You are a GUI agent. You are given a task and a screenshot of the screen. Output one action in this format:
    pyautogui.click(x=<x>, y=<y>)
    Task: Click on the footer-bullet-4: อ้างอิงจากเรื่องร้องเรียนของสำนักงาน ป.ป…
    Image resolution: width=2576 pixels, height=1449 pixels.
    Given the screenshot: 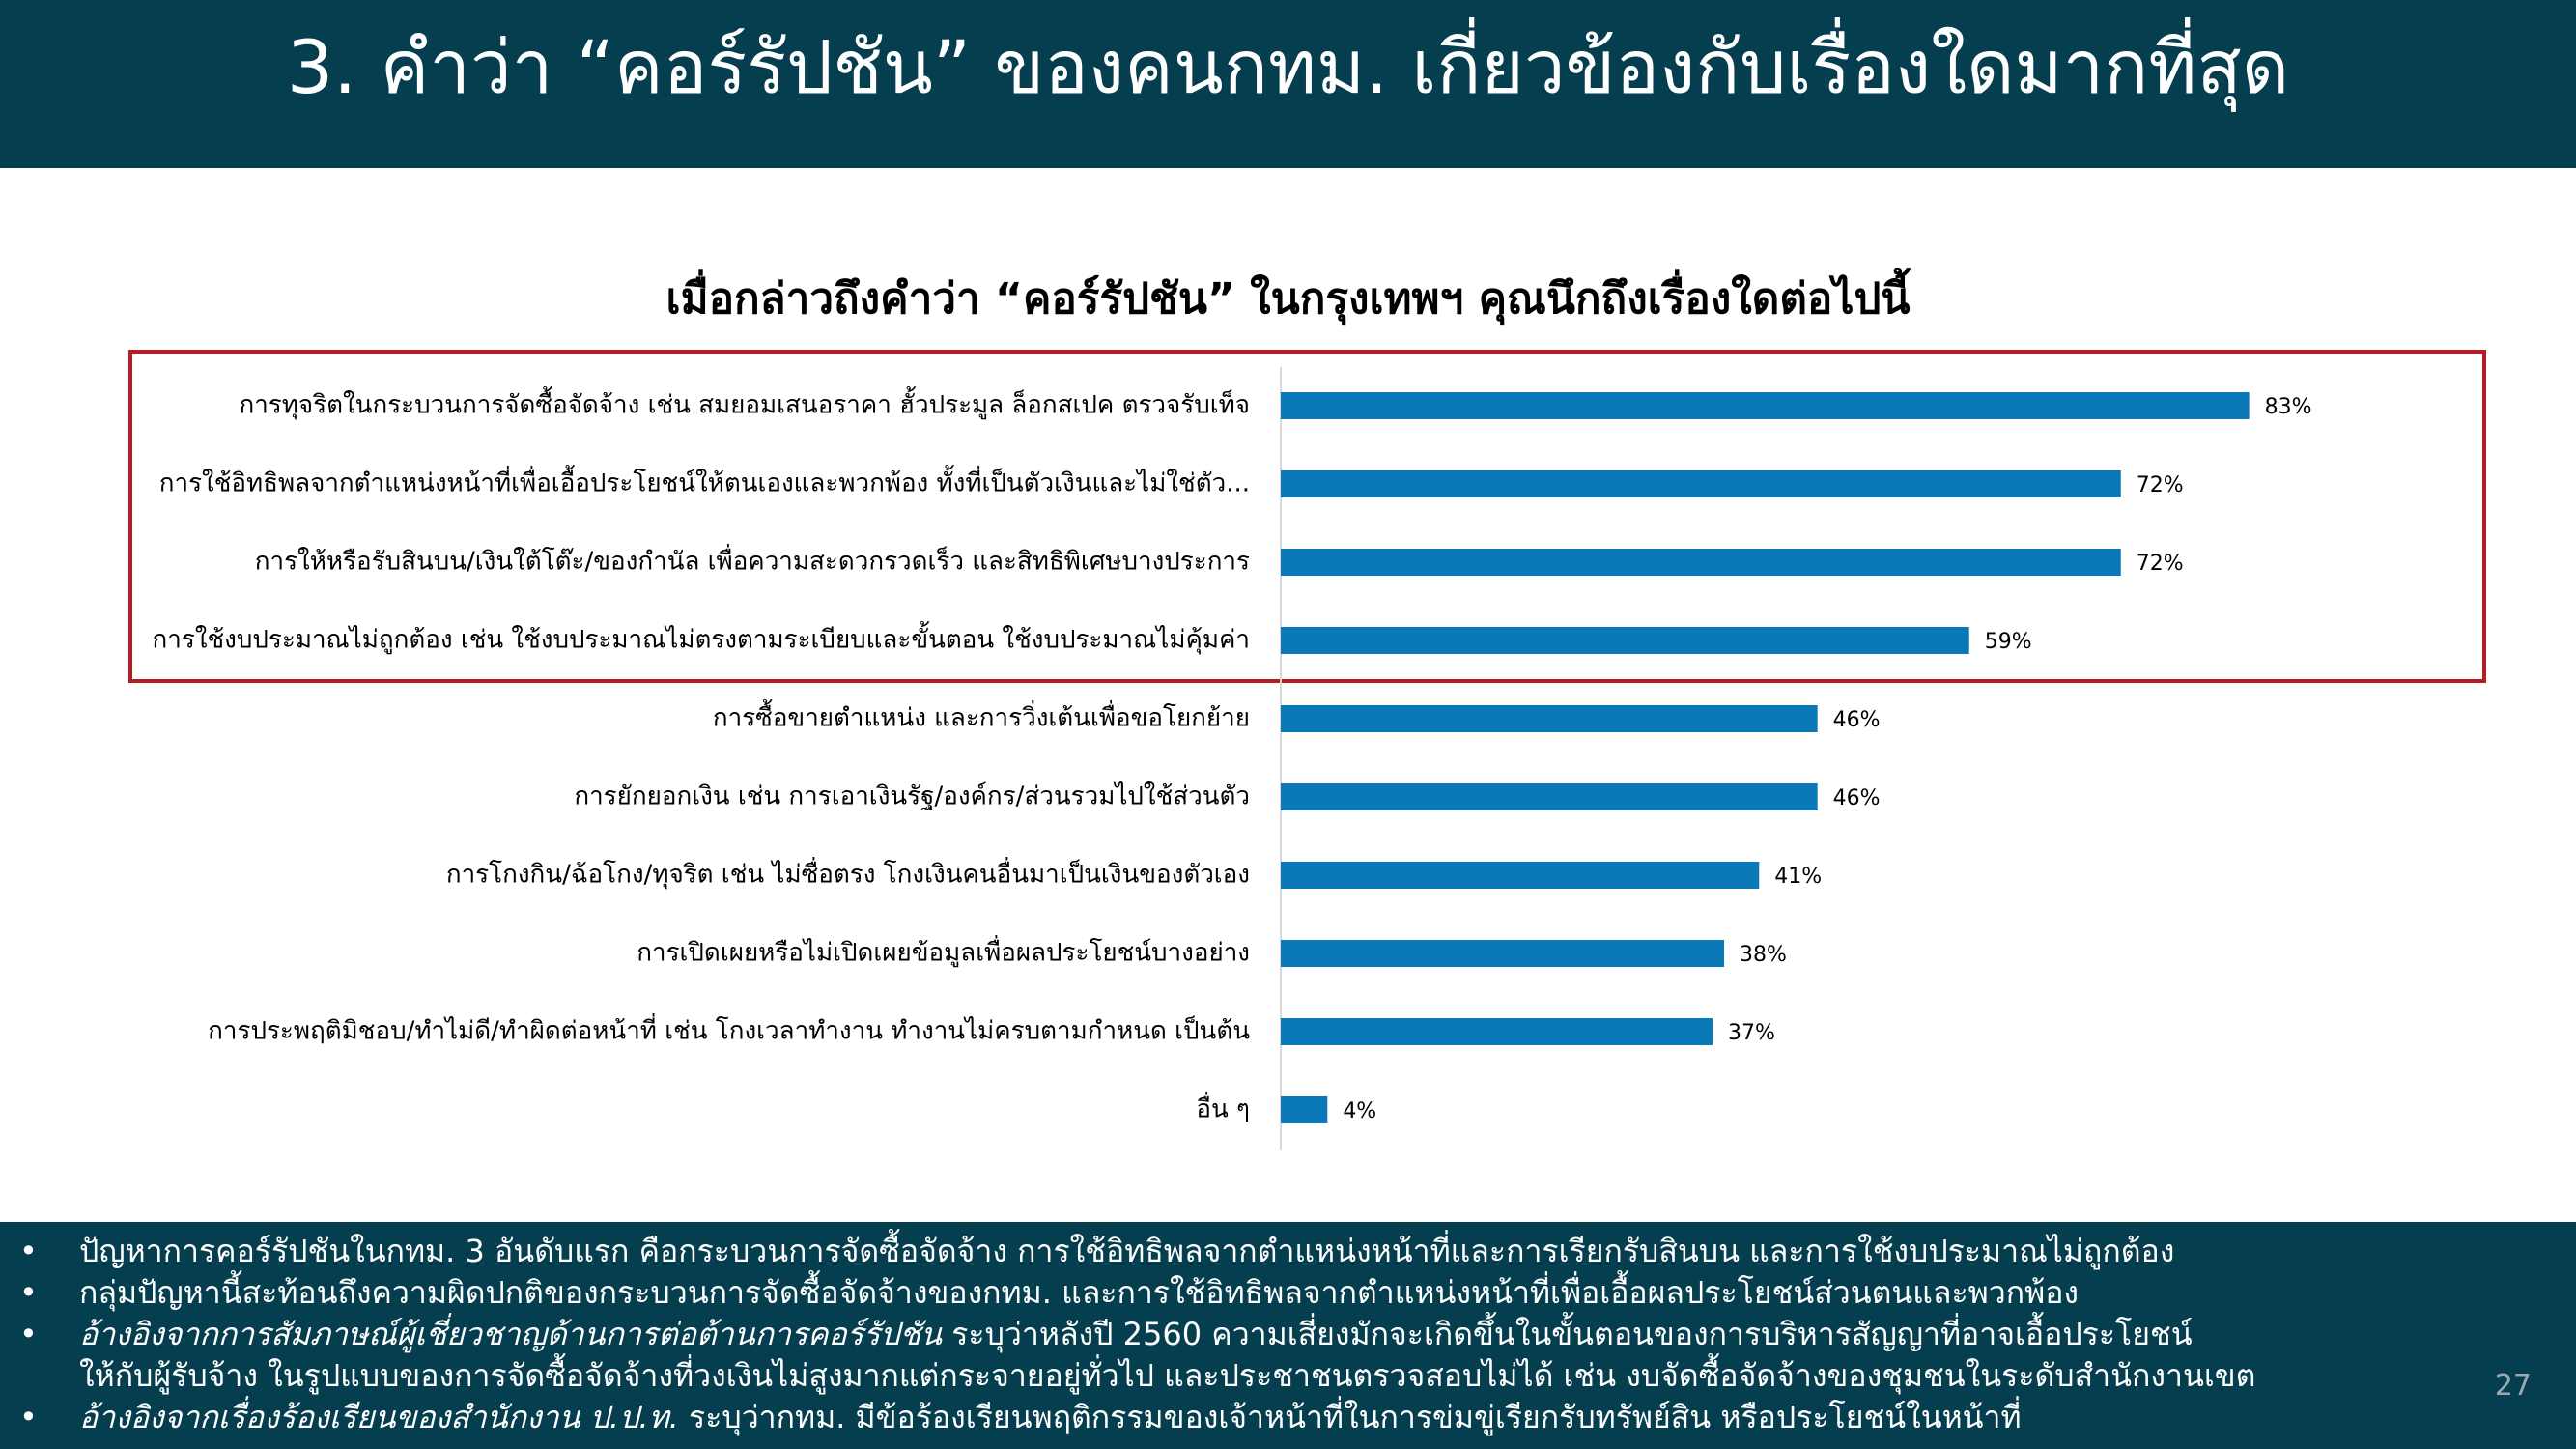 What is the action you would take?
    pyautogui.click(x=1020, y=1417)
    